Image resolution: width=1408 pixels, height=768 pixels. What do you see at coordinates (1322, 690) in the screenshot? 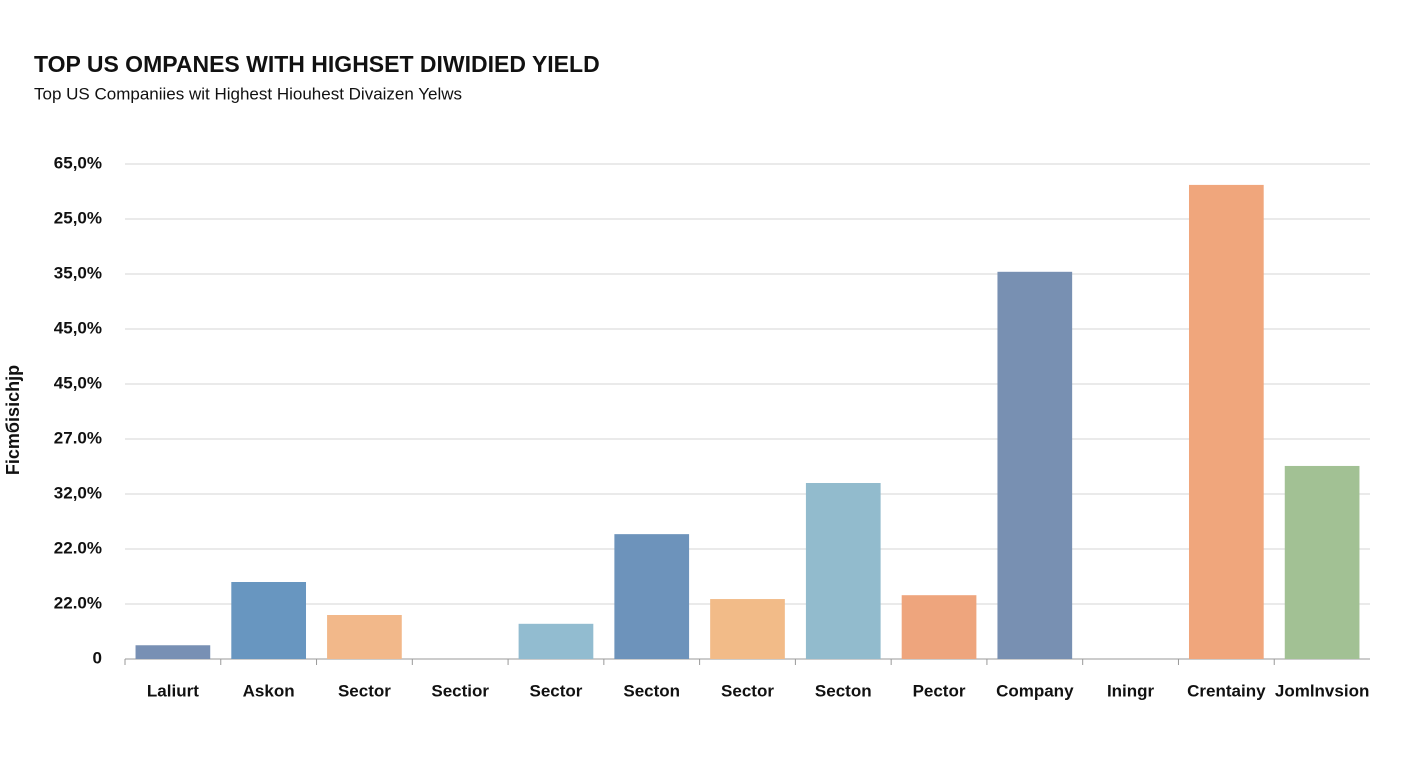
I see `x-tick-label: Jomlnvsion` at bounding box center [1322, 690].